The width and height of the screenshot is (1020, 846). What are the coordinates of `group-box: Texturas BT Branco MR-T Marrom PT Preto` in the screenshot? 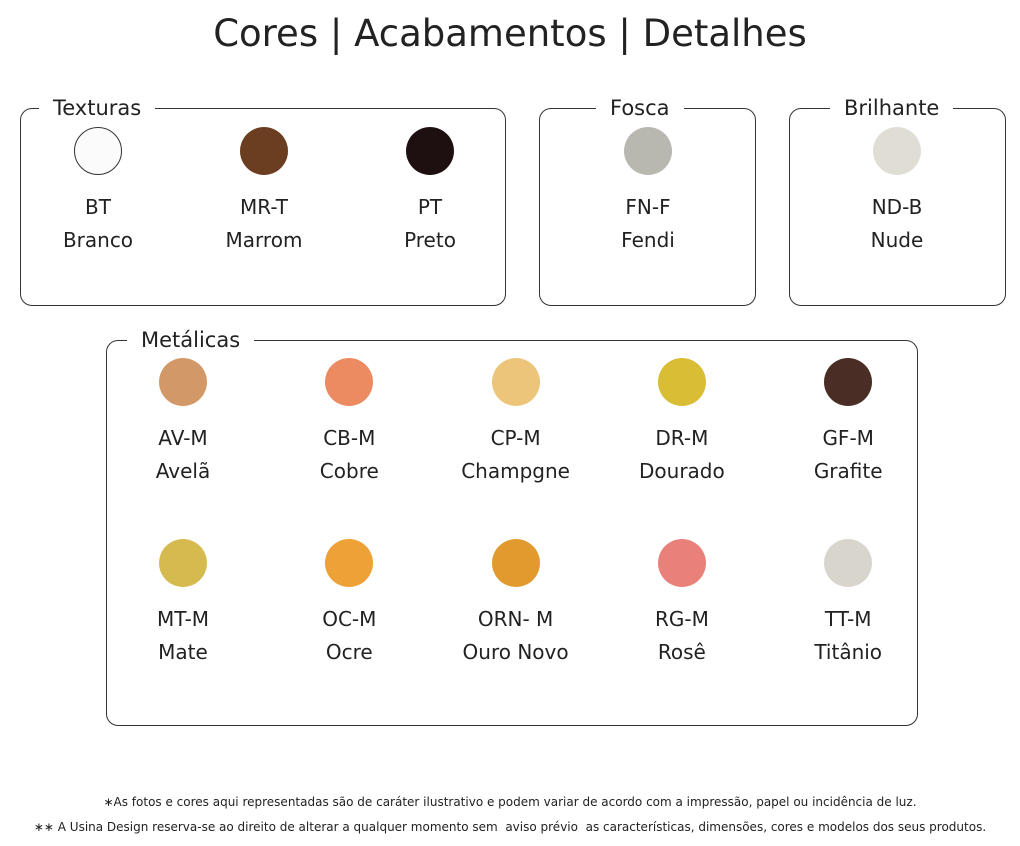 It's located at (262, 200).